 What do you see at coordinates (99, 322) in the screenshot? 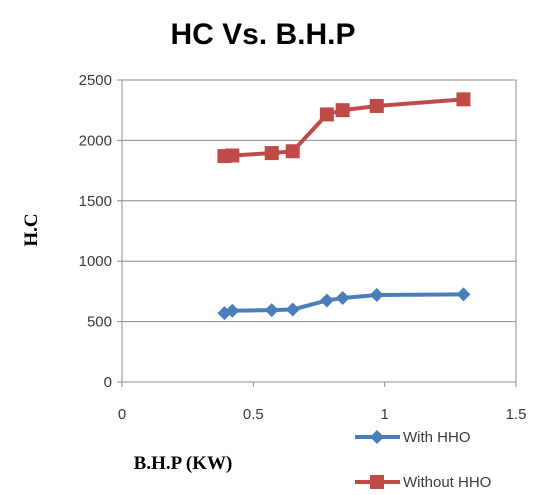
I see `y-tick-label: 500` at bounding box center [99, 322].